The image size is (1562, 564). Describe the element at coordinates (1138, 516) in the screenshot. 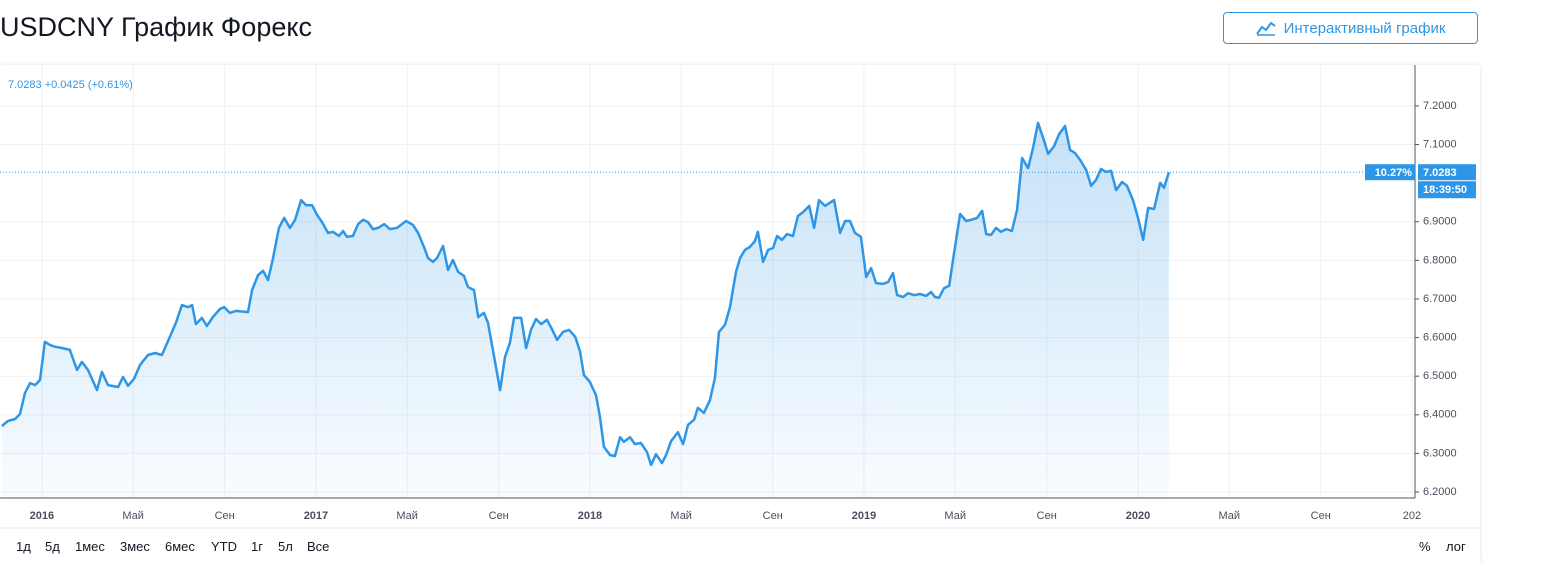

I see `x-tick-label: 2020` at that location.